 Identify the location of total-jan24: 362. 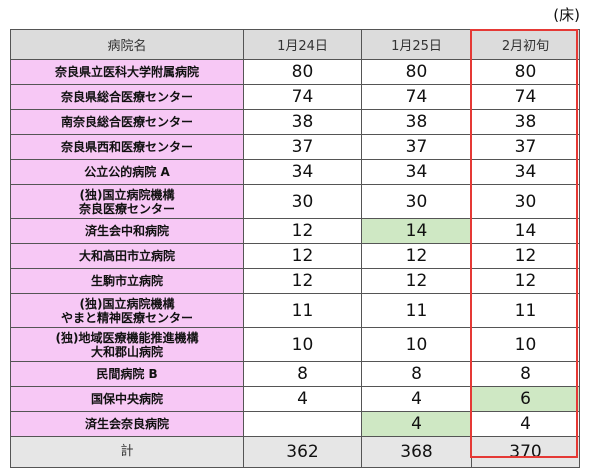
(302, 452).